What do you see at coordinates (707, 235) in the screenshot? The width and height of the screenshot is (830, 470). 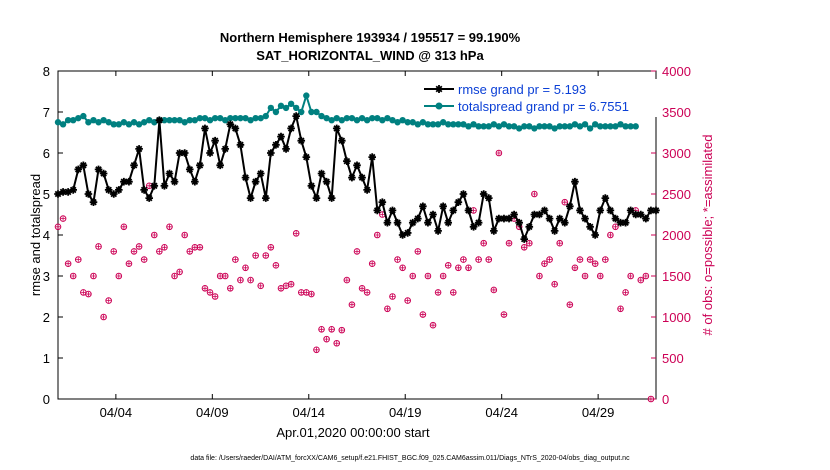 I see `y-axis-label-right: # of obs: o=possible; *=assimilated` at bounding box center [707, 235].